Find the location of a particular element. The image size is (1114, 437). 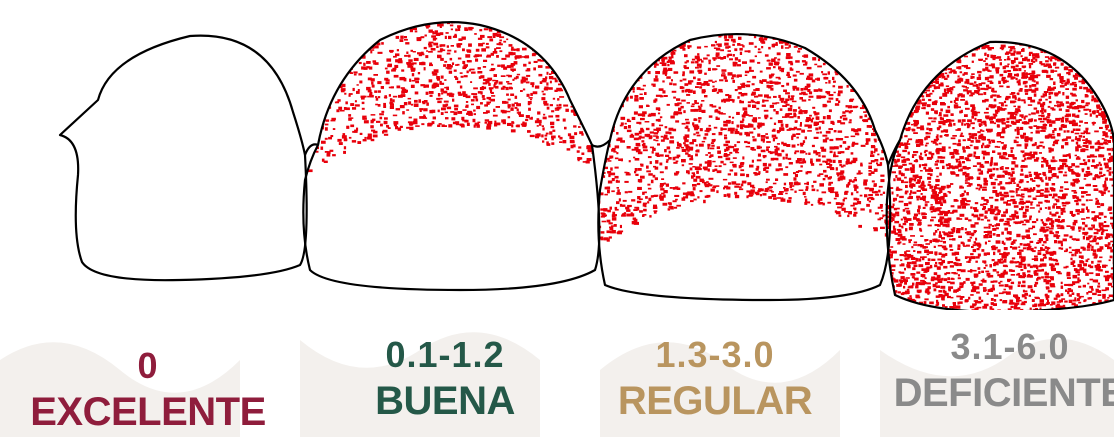

plaque-deficiente is located at coordinates (1000, 175).